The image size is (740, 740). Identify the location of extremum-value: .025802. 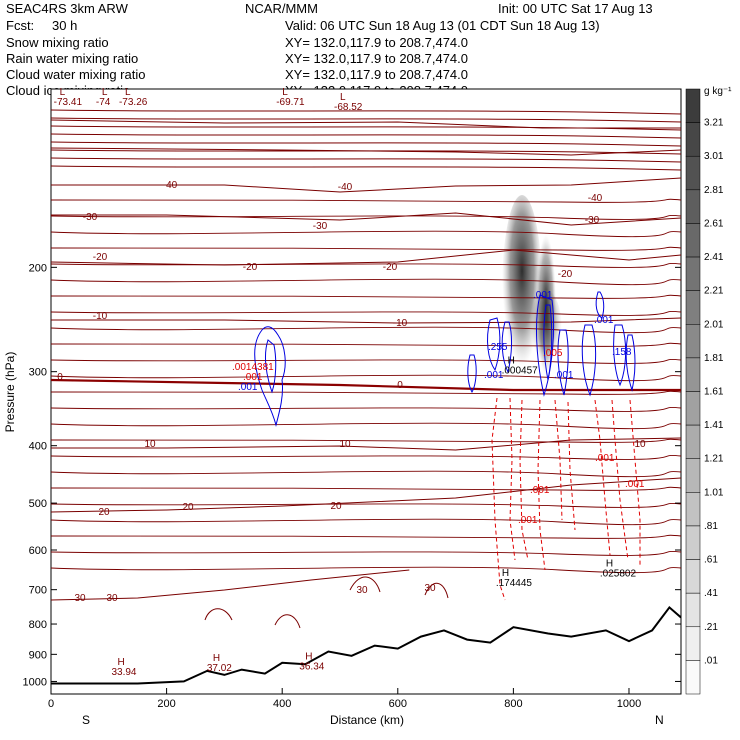
(618, 573).